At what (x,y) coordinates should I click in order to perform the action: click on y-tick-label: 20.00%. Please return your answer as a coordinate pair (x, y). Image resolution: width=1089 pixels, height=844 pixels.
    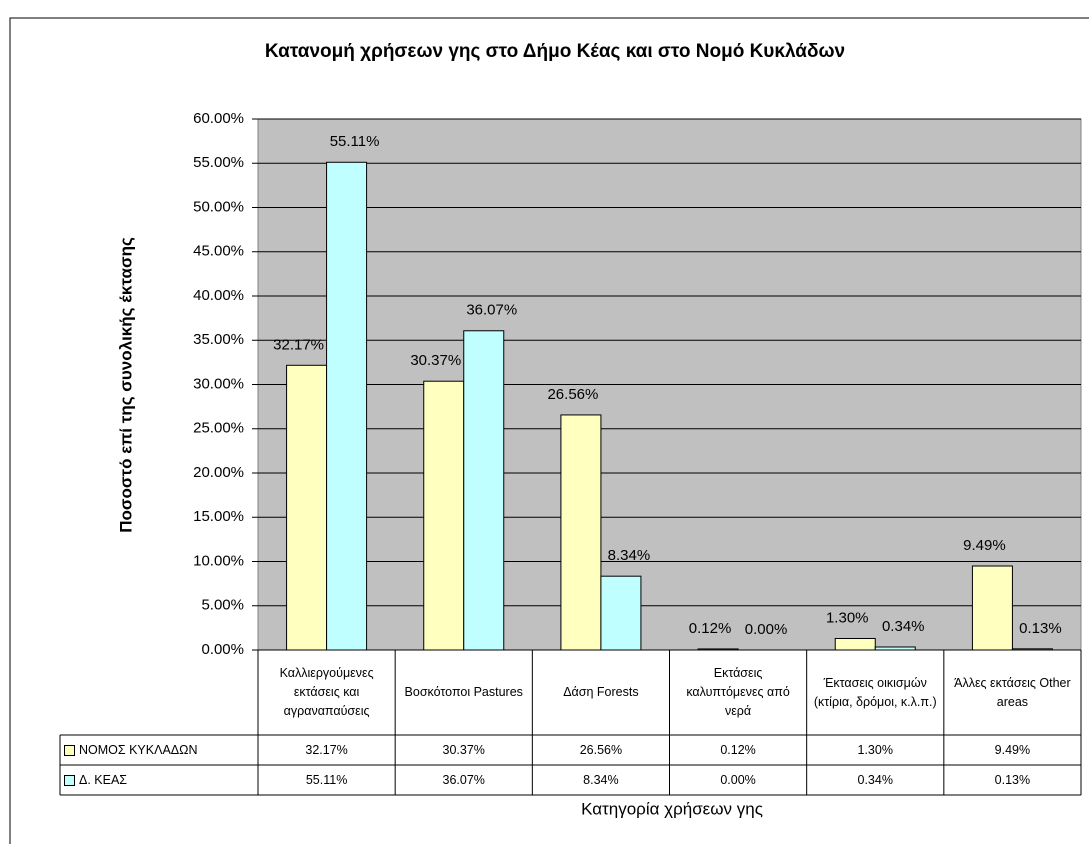
    Looking at the image, I should click on (218, 472).